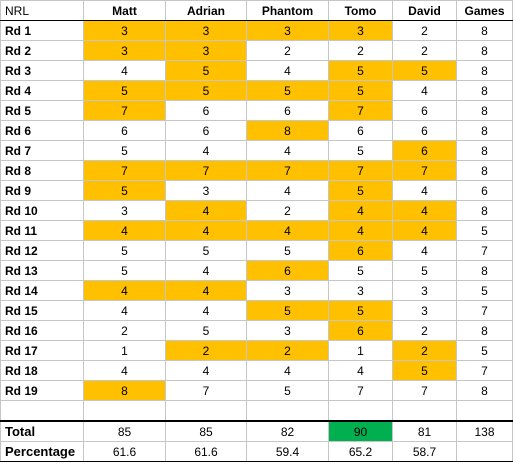 The height and width of the screenshot is (471, 513). Describe the element at coordinates (360, 451) in the screenshot. I see `percentage-cell: 65.2` at that location.